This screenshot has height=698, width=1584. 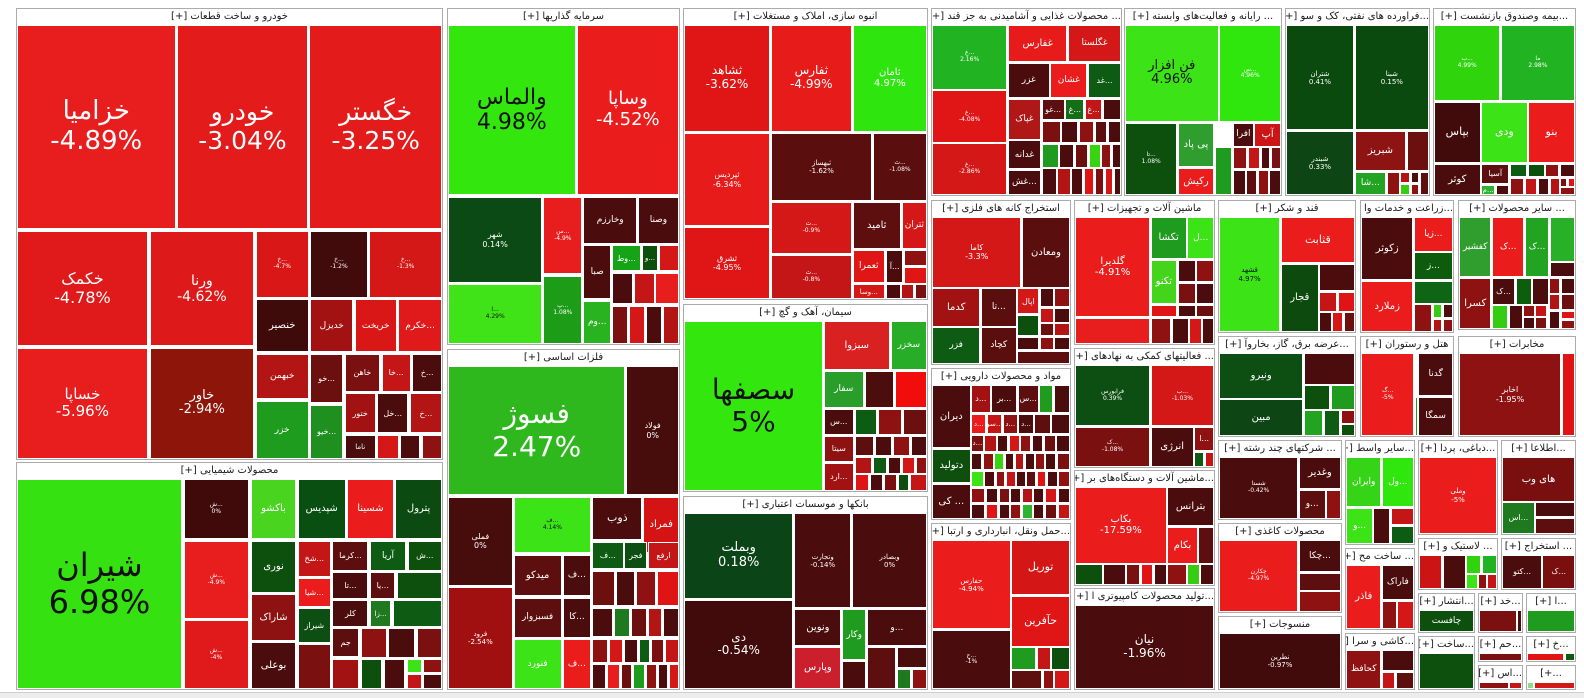 I want to click on treemap-tile: سصفها 5%, so click(x=753, y=406).